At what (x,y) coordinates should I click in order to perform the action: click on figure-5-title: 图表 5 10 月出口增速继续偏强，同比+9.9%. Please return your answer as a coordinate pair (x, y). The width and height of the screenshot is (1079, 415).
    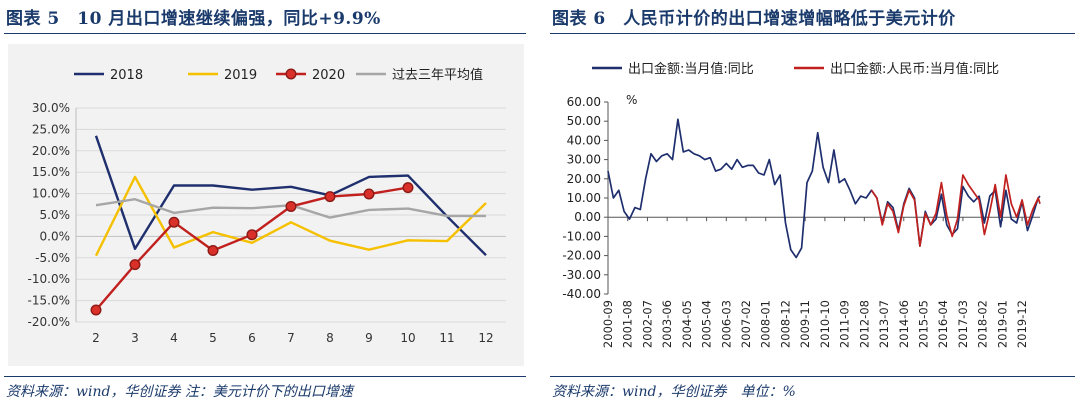
    Looking at the image, I should click on (193, 19).